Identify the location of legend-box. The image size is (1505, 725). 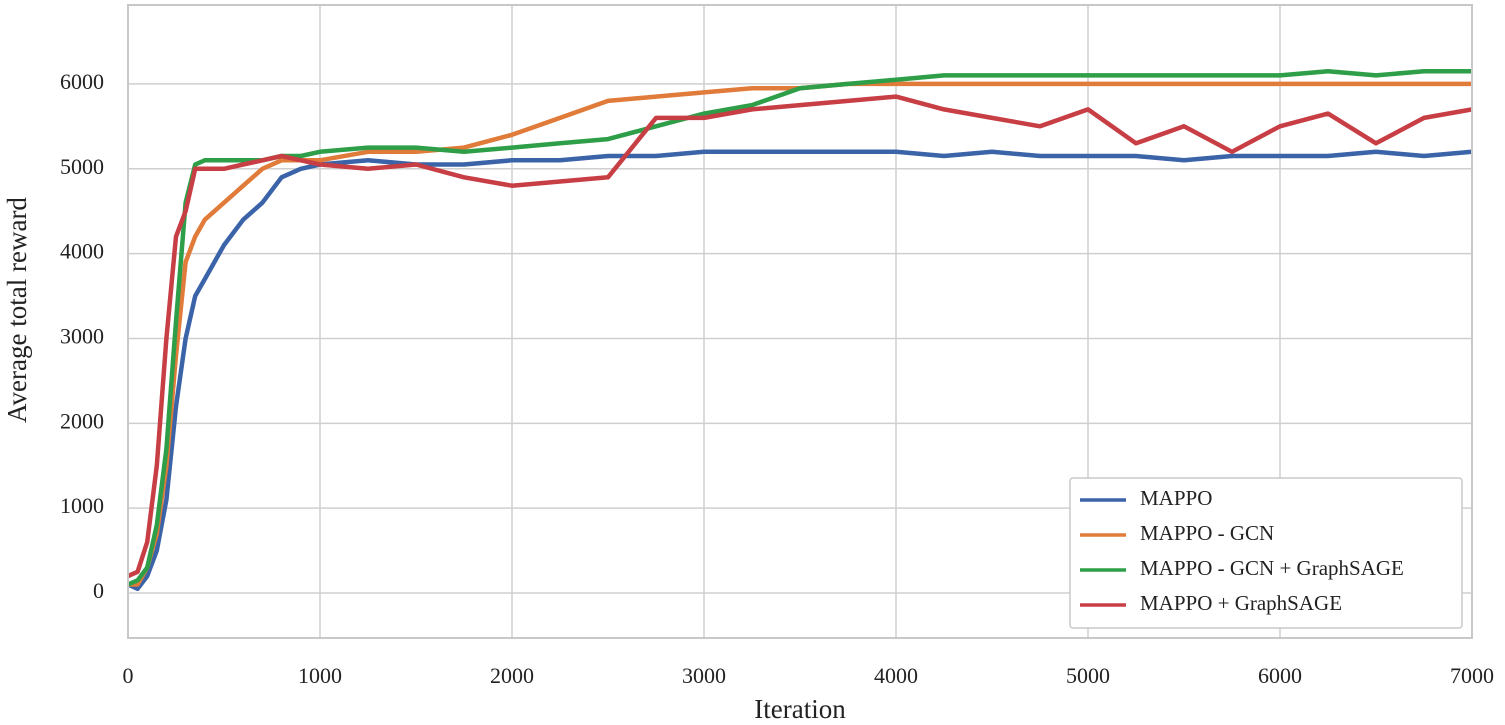
(1266, 553).